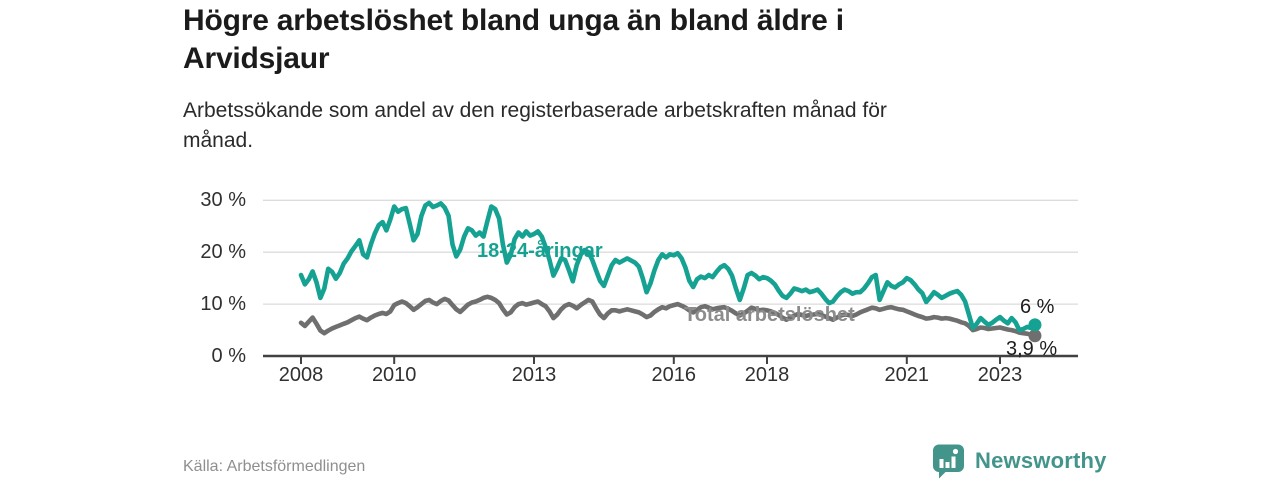 The width and height of the screenshot is (1280, 480). What do you see at coordinates (223, 252) in the screenshot?
I see `y-tick-label: 20 %` at bounding box center [223, 252].